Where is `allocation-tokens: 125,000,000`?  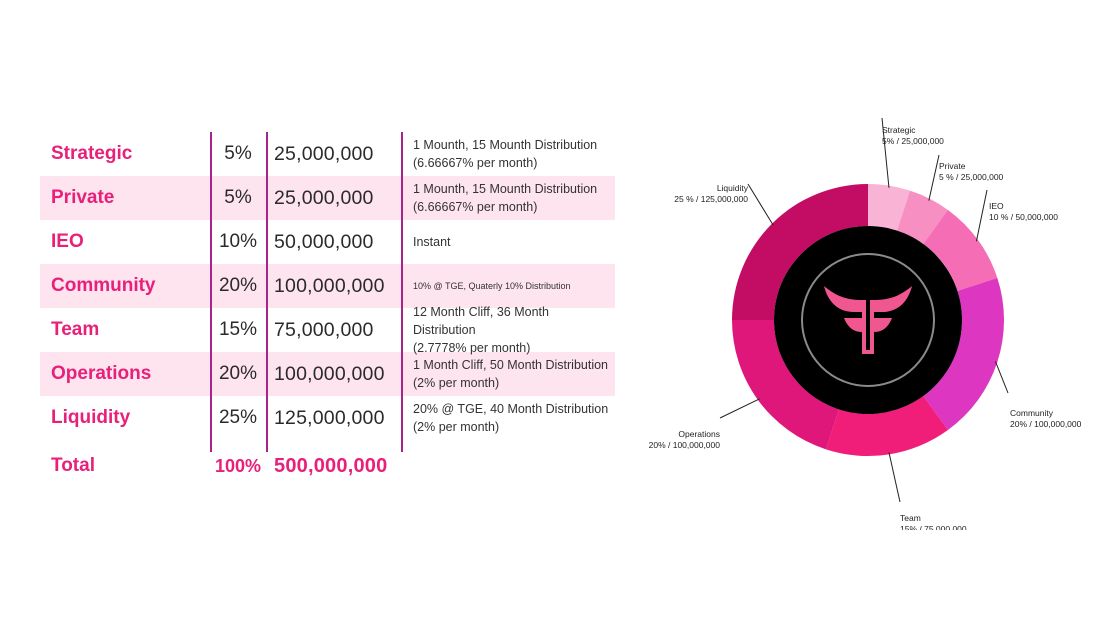
allocation-tokens: 125,000,000 is located at coordinates (329, 417).